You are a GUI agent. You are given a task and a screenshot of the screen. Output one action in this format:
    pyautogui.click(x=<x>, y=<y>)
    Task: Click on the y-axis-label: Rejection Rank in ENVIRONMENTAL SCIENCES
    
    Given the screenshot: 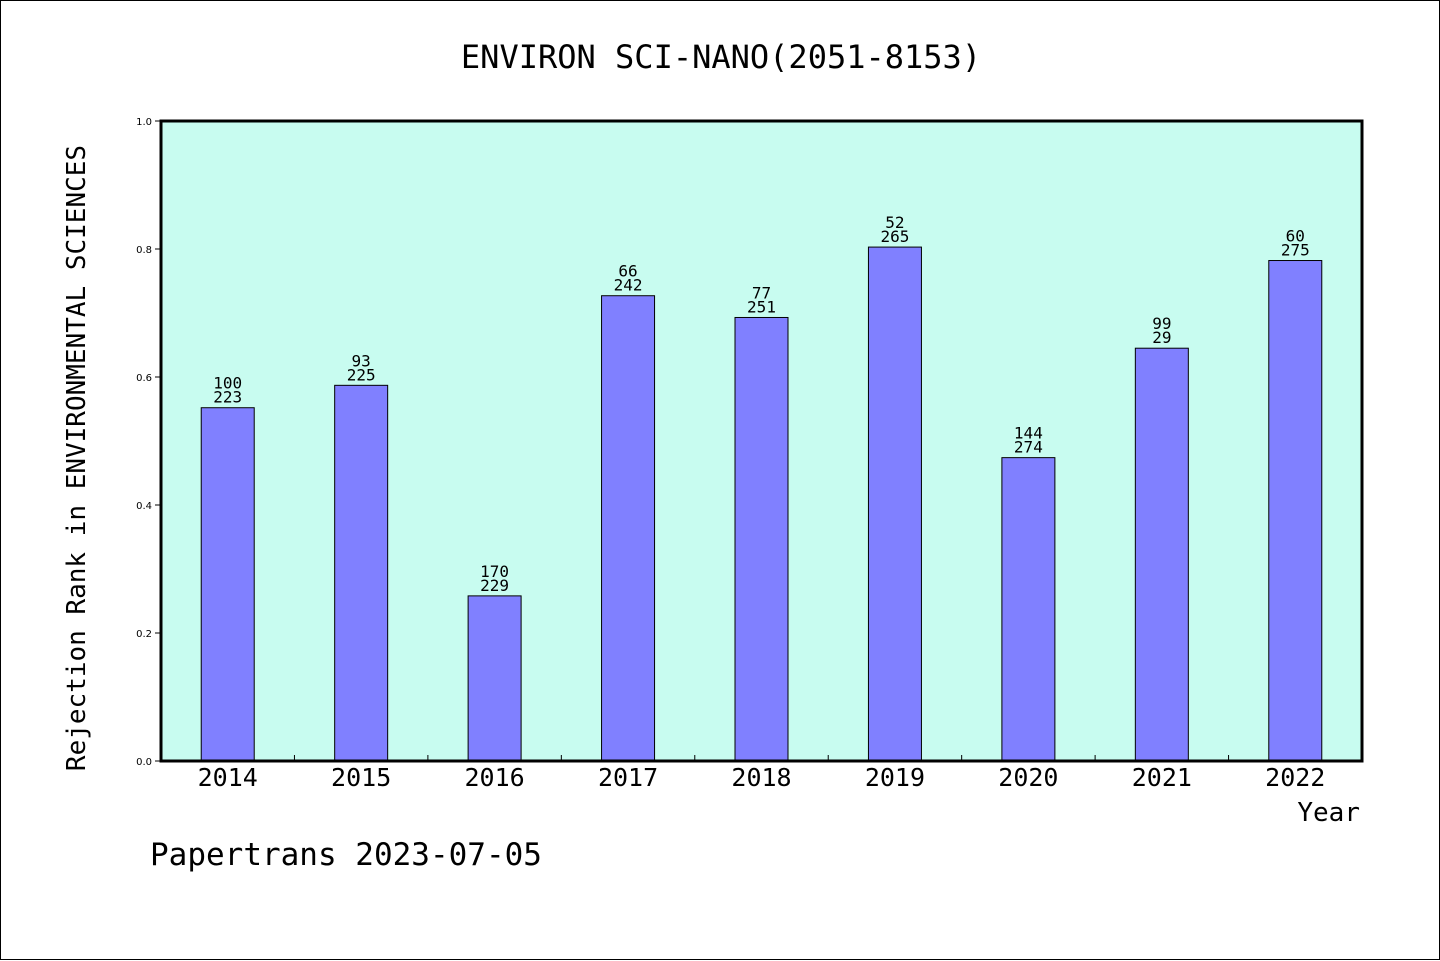 What is the action you would take?
    pyautogui.click(x=77, y=458)
    